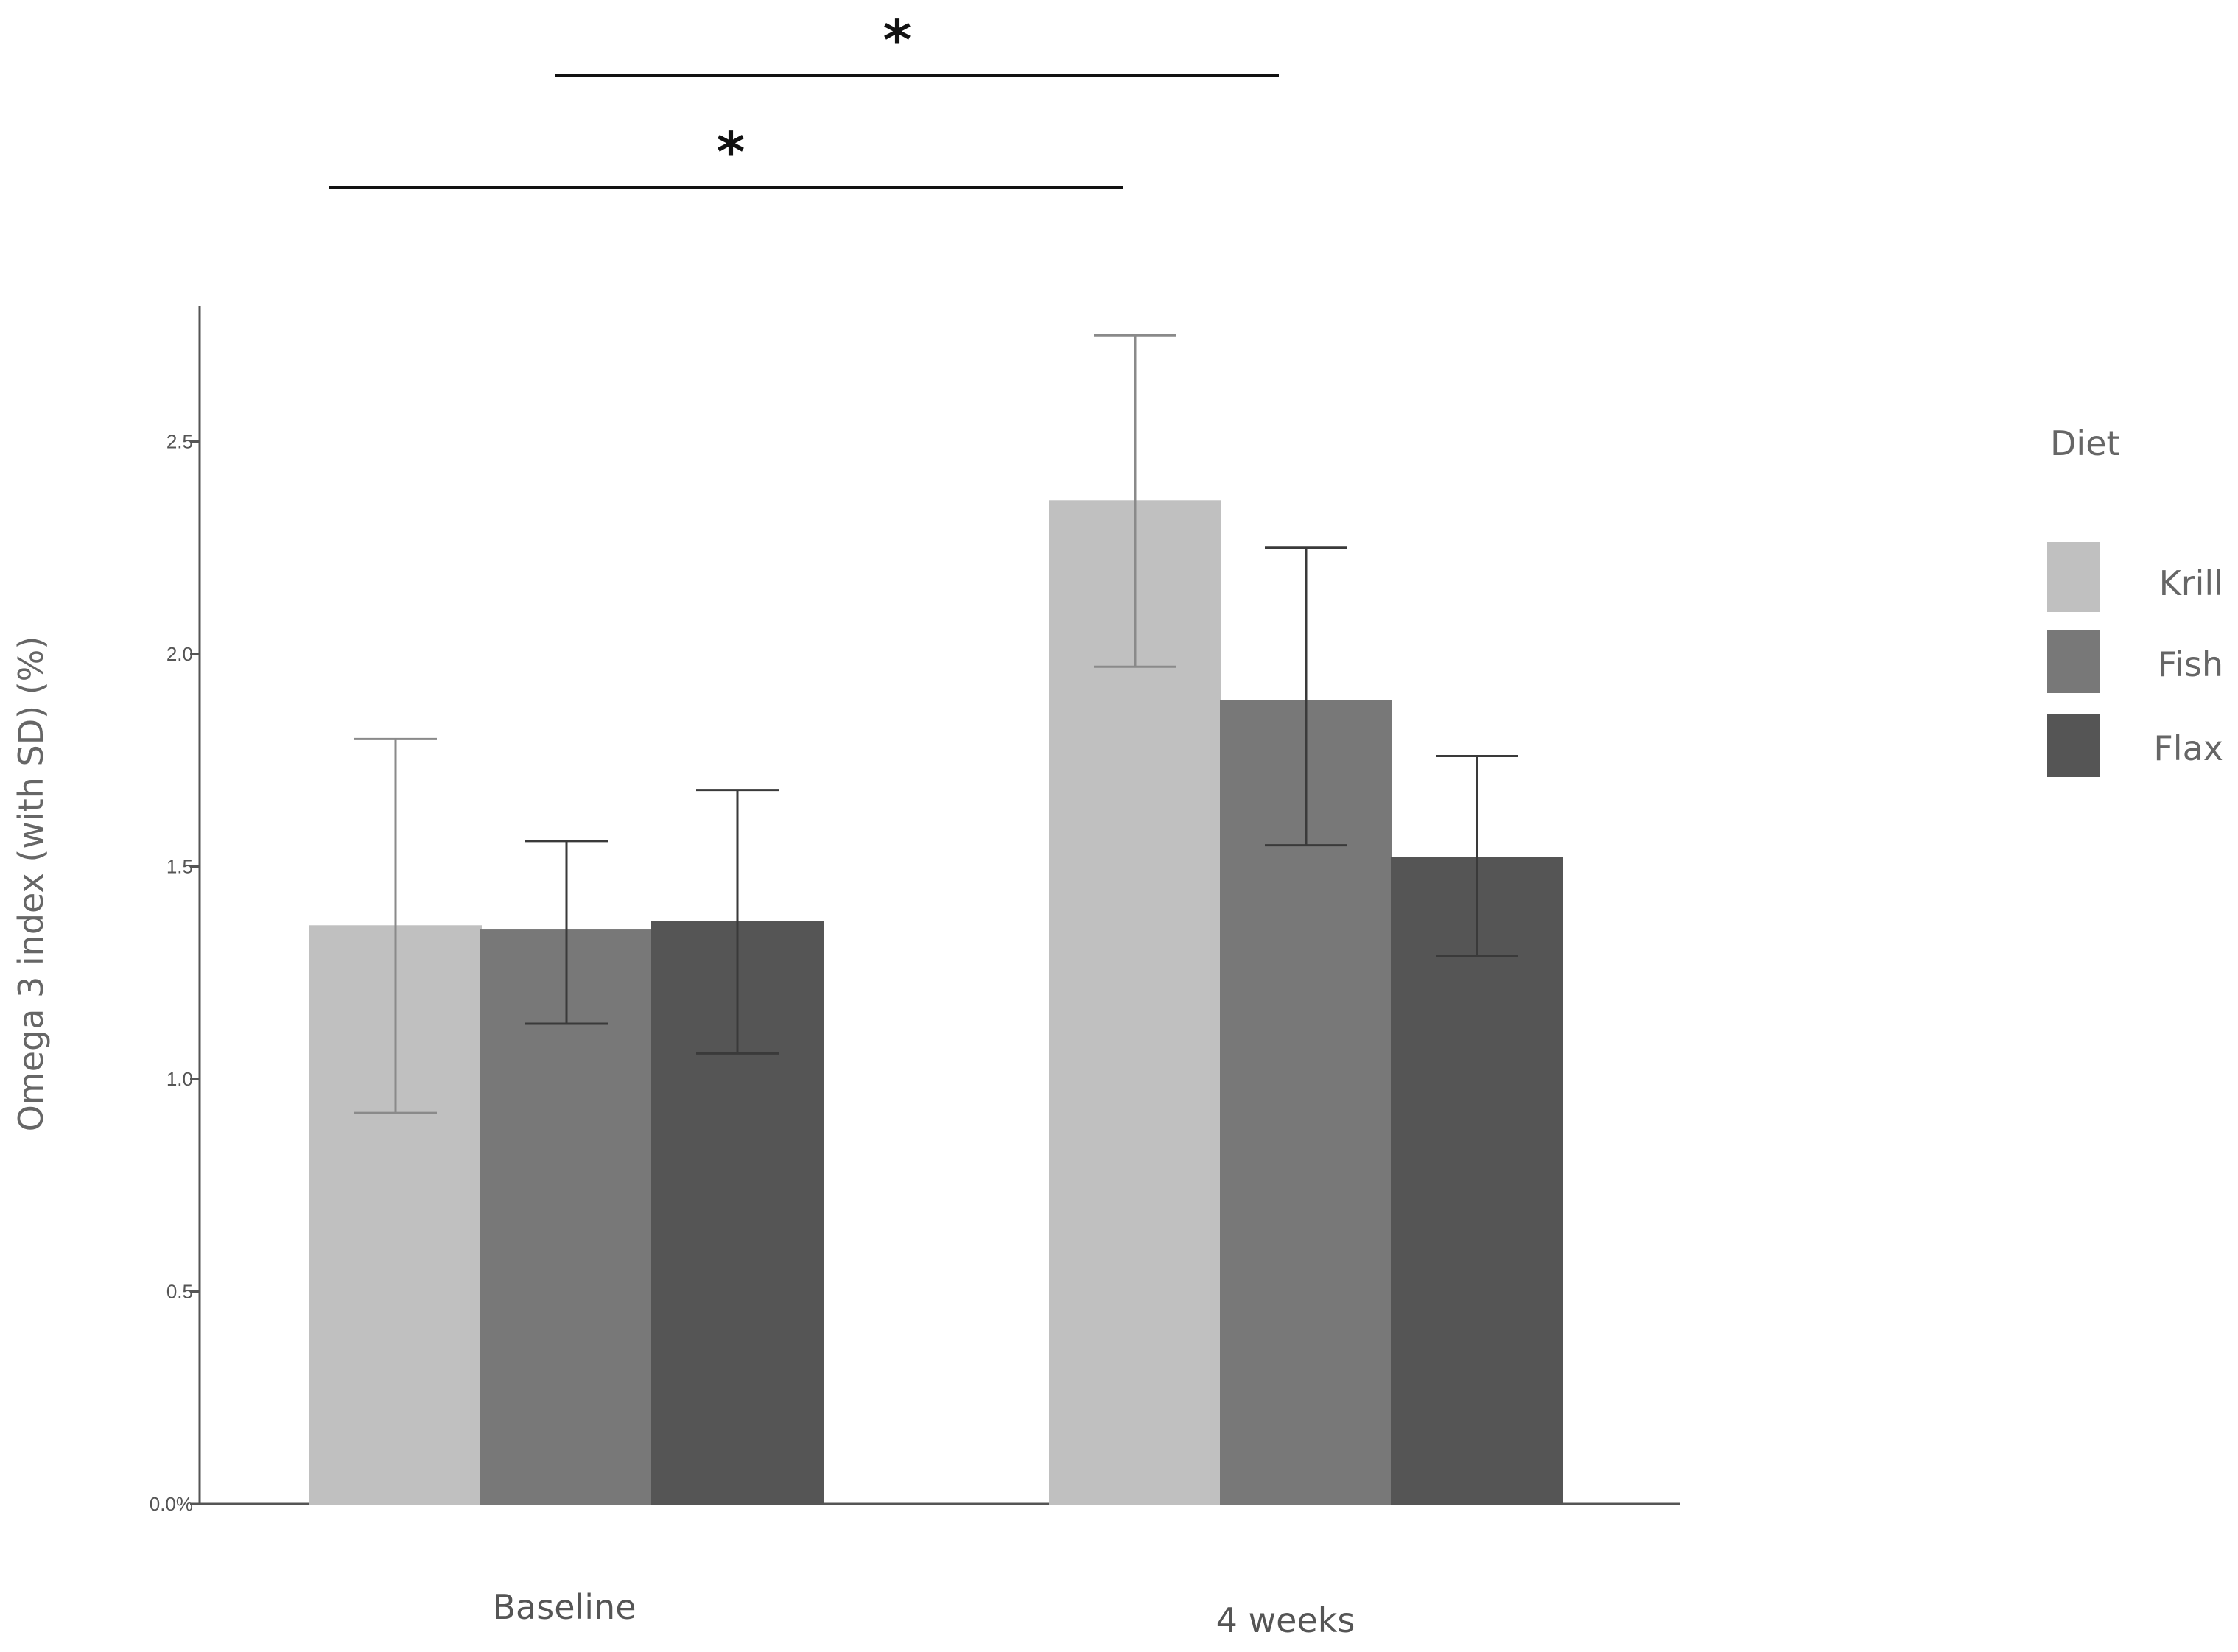 The width and height of the screenshot is (2238, 1652). Describe the element at coordinates (2073, 661) in the screenshot. I see `legend-swatch-fish` at that location.